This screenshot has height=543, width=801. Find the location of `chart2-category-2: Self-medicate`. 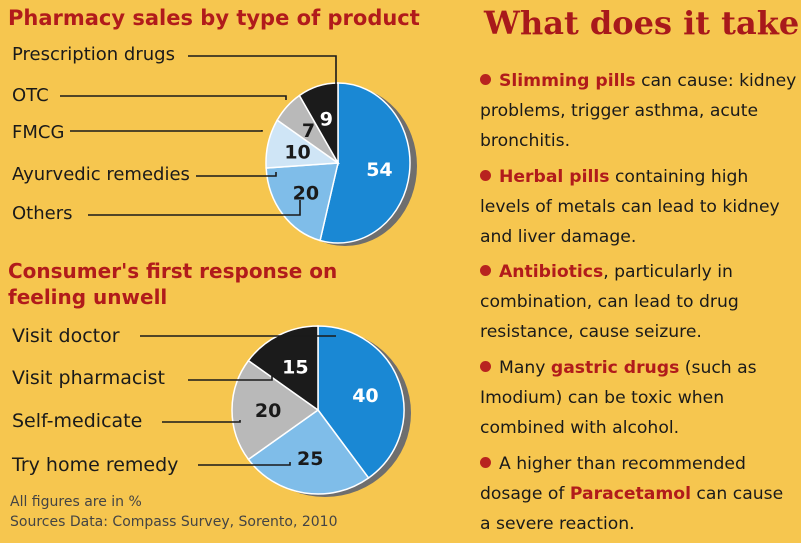

chart2-category-2: Self-medicate is located at coordinates (77, 421).